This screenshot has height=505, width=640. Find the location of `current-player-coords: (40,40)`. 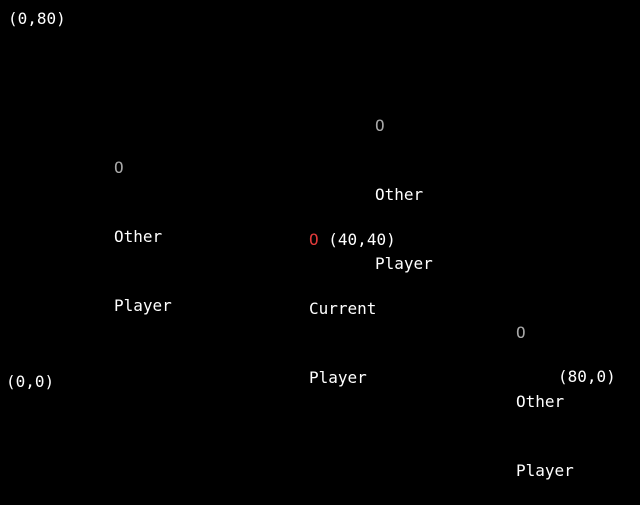

current-player-coords: (40,40) is located at coordinates (362, 239).